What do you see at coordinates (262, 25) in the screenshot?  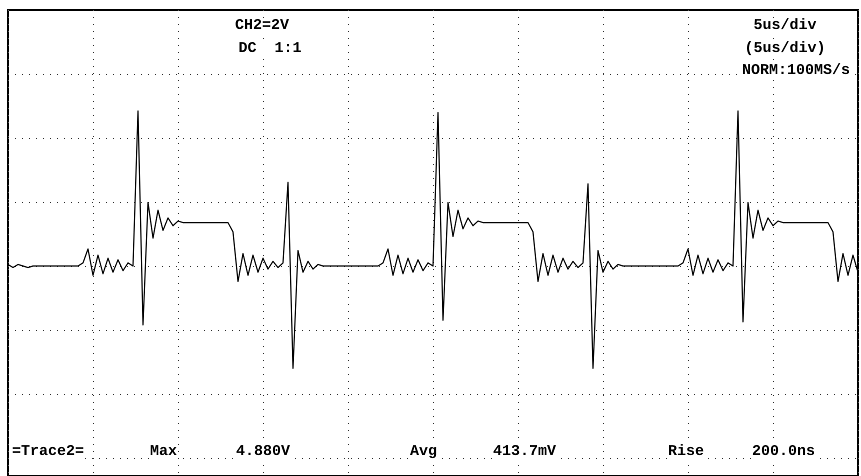 I see `text: CH2=2V` at bounding box center [262, 25].